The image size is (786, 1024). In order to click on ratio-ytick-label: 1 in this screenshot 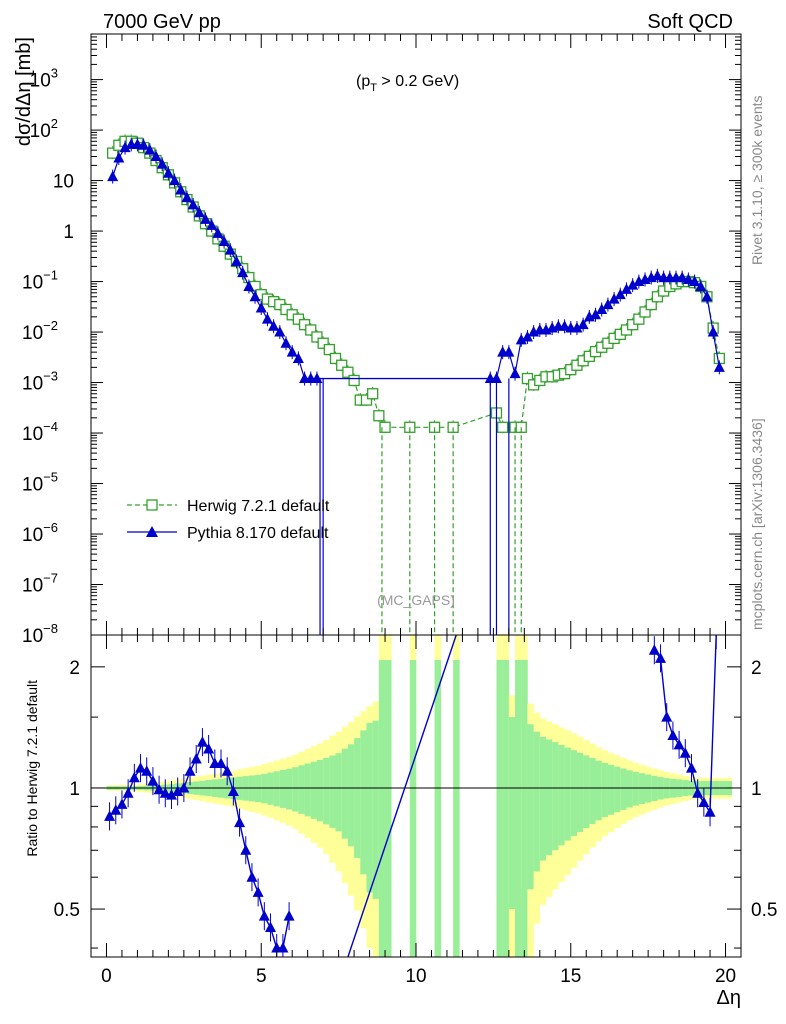, I will do `click(74, 789)`.